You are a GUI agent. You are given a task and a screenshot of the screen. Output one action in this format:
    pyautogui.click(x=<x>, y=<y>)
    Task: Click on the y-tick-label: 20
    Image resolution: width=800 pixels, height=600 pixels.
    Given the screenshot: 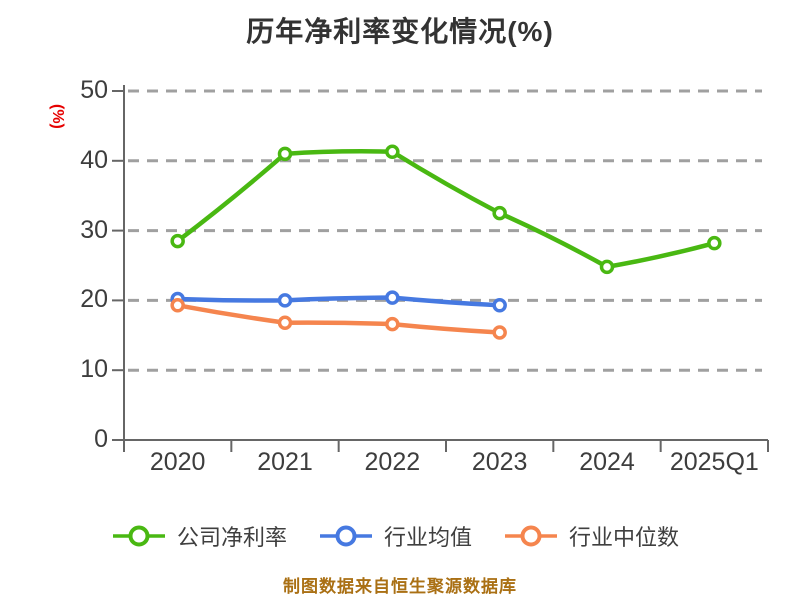 What is the action you would take?
    pyautogui.click(x=94, y=299)
    